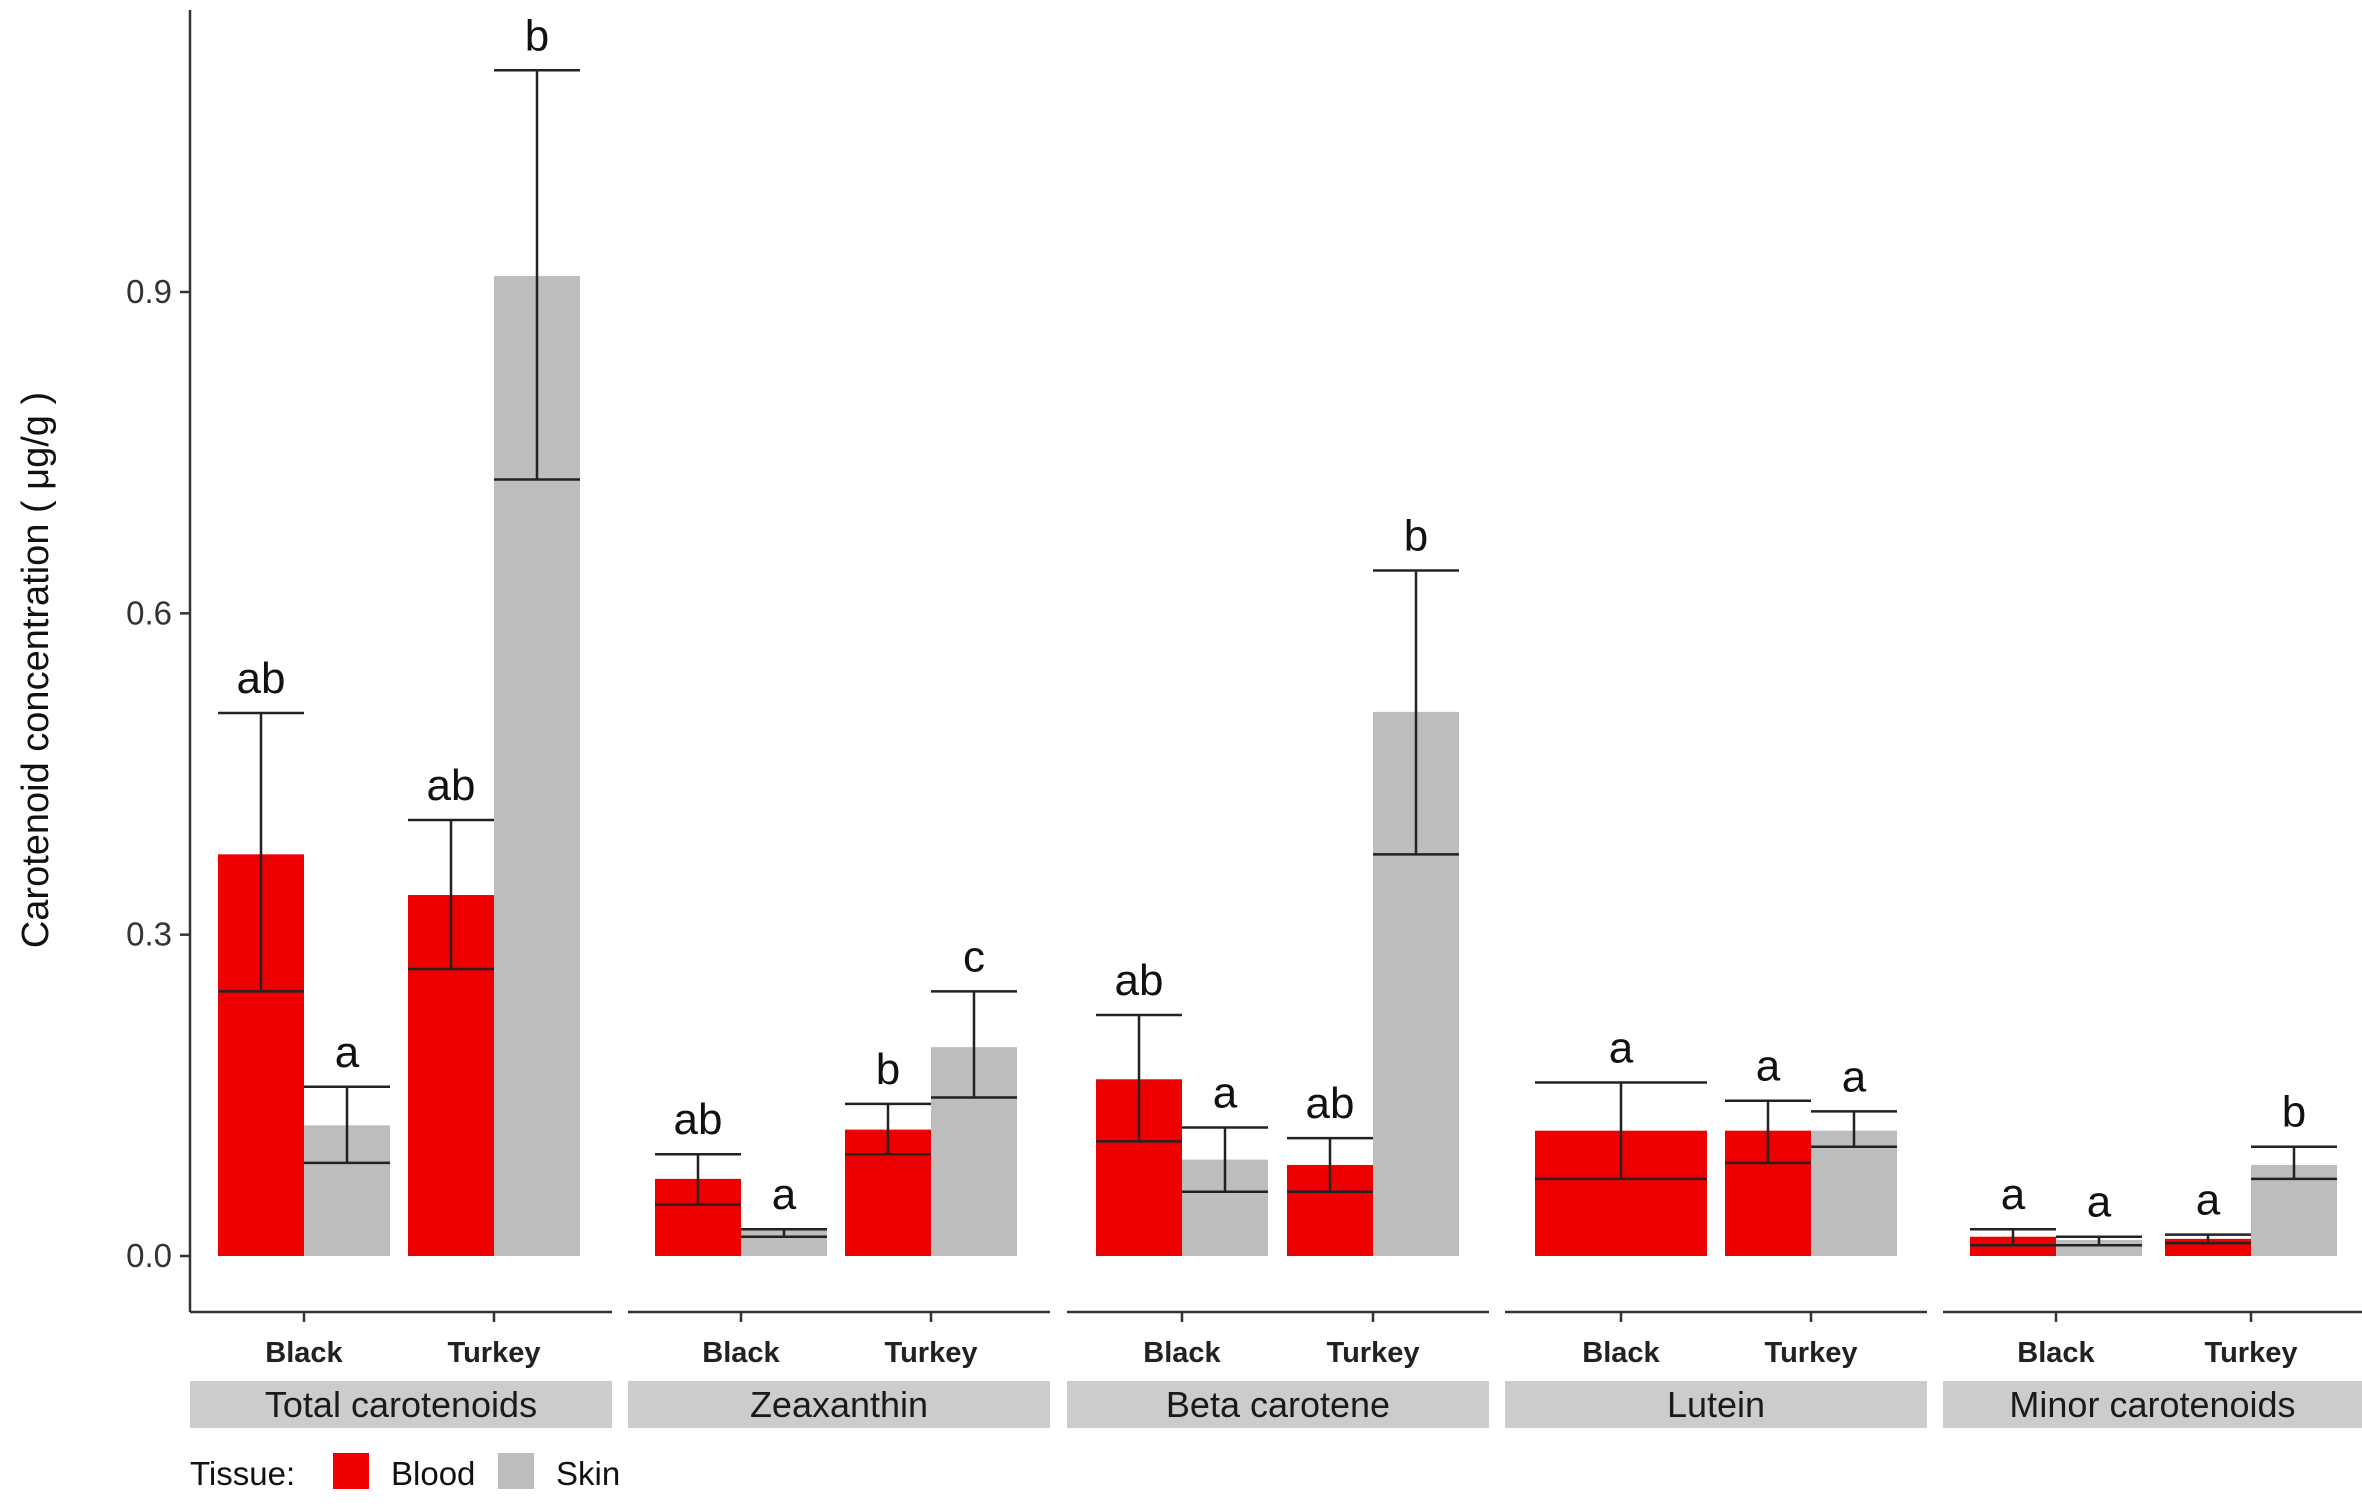 Image resolution: width=2362 pixels, height=1509 pixels. Describe the element at coordinates (588, 1473) in the screenshot. I see `legend-label: Skin` at that location.